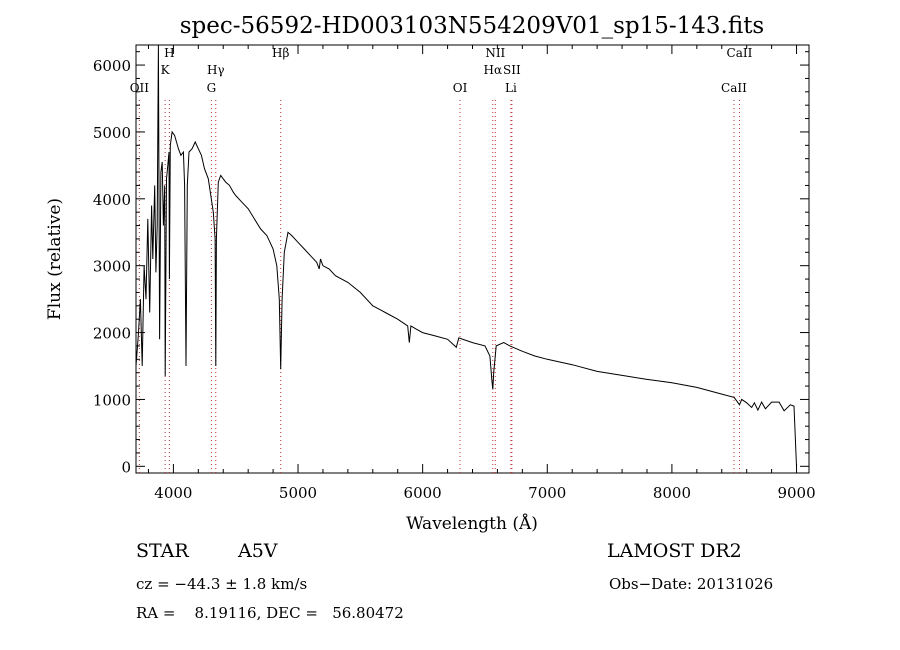  What do you see at coordinates (495, 53) in the screenshot?
I see `spectral-line-label: NII` at bounding box center [495, 53].